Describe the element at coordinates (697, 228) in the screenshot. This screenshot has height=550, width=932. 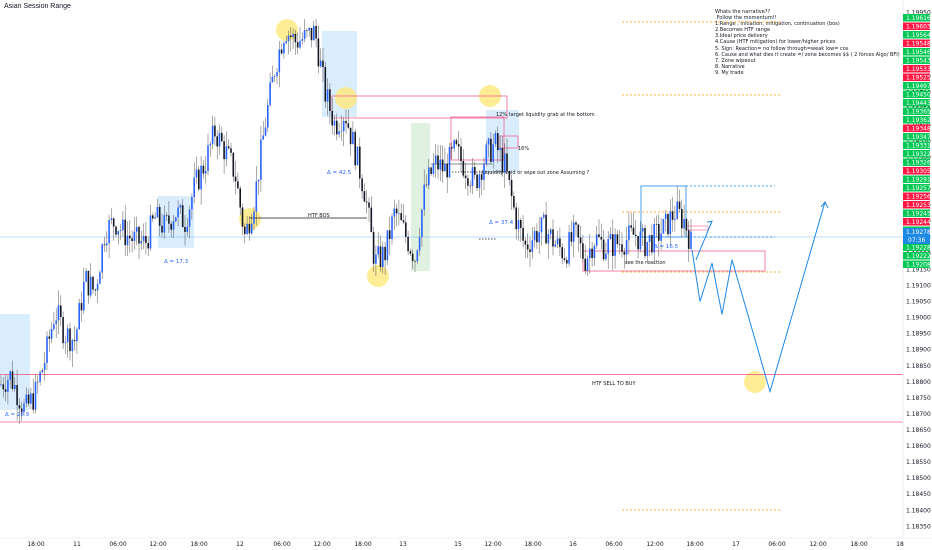
I see `pink-small-box` at that location.